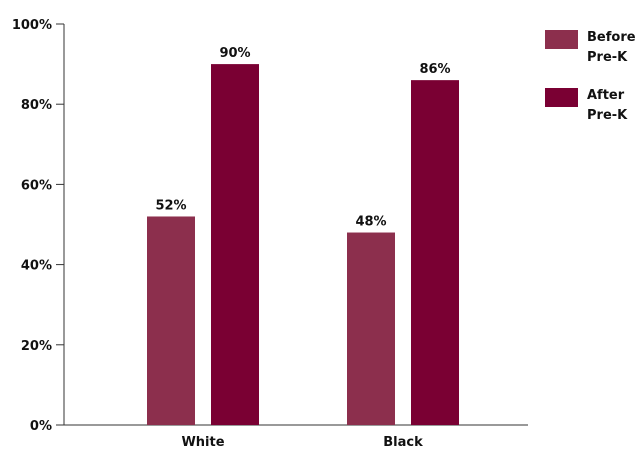 This screenshot has width=644, height=452. What do you see at coordinates (202, 442) in the screenshot?
I see `x-tick-label: White` at bounding box center [202, 442].